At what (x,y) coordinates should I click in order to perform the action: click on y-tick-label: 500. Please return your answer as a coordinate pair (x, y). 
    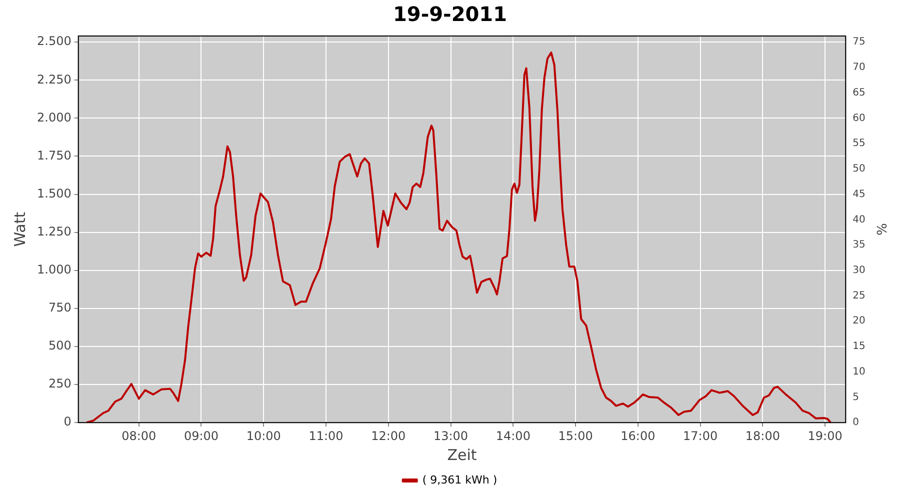
    Looking at the image, I should click on (60, 345).